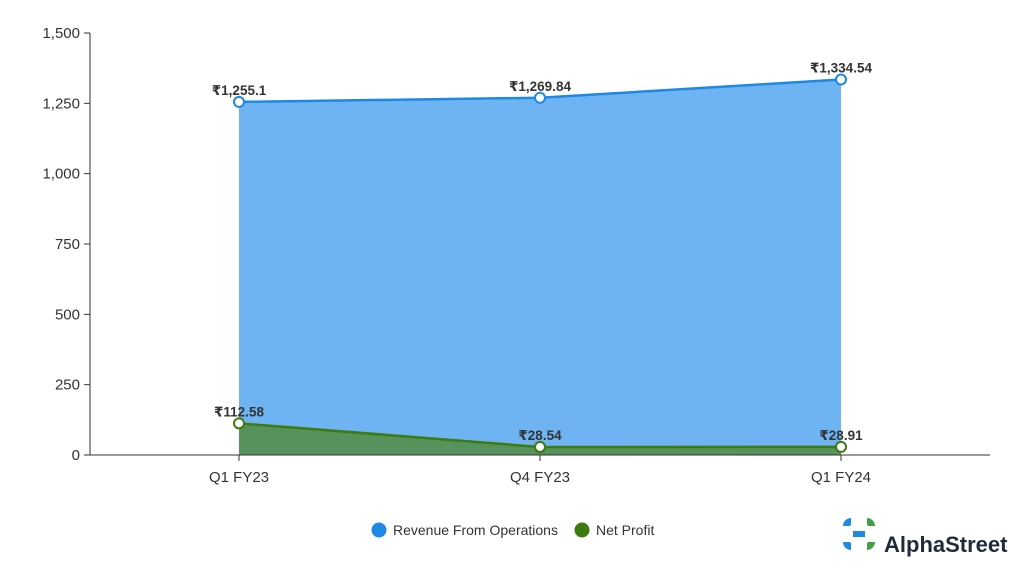 The height and width of the screenshot is (581, 1024). I want to click on y-tick-label: 1,500, so click(61, 33).